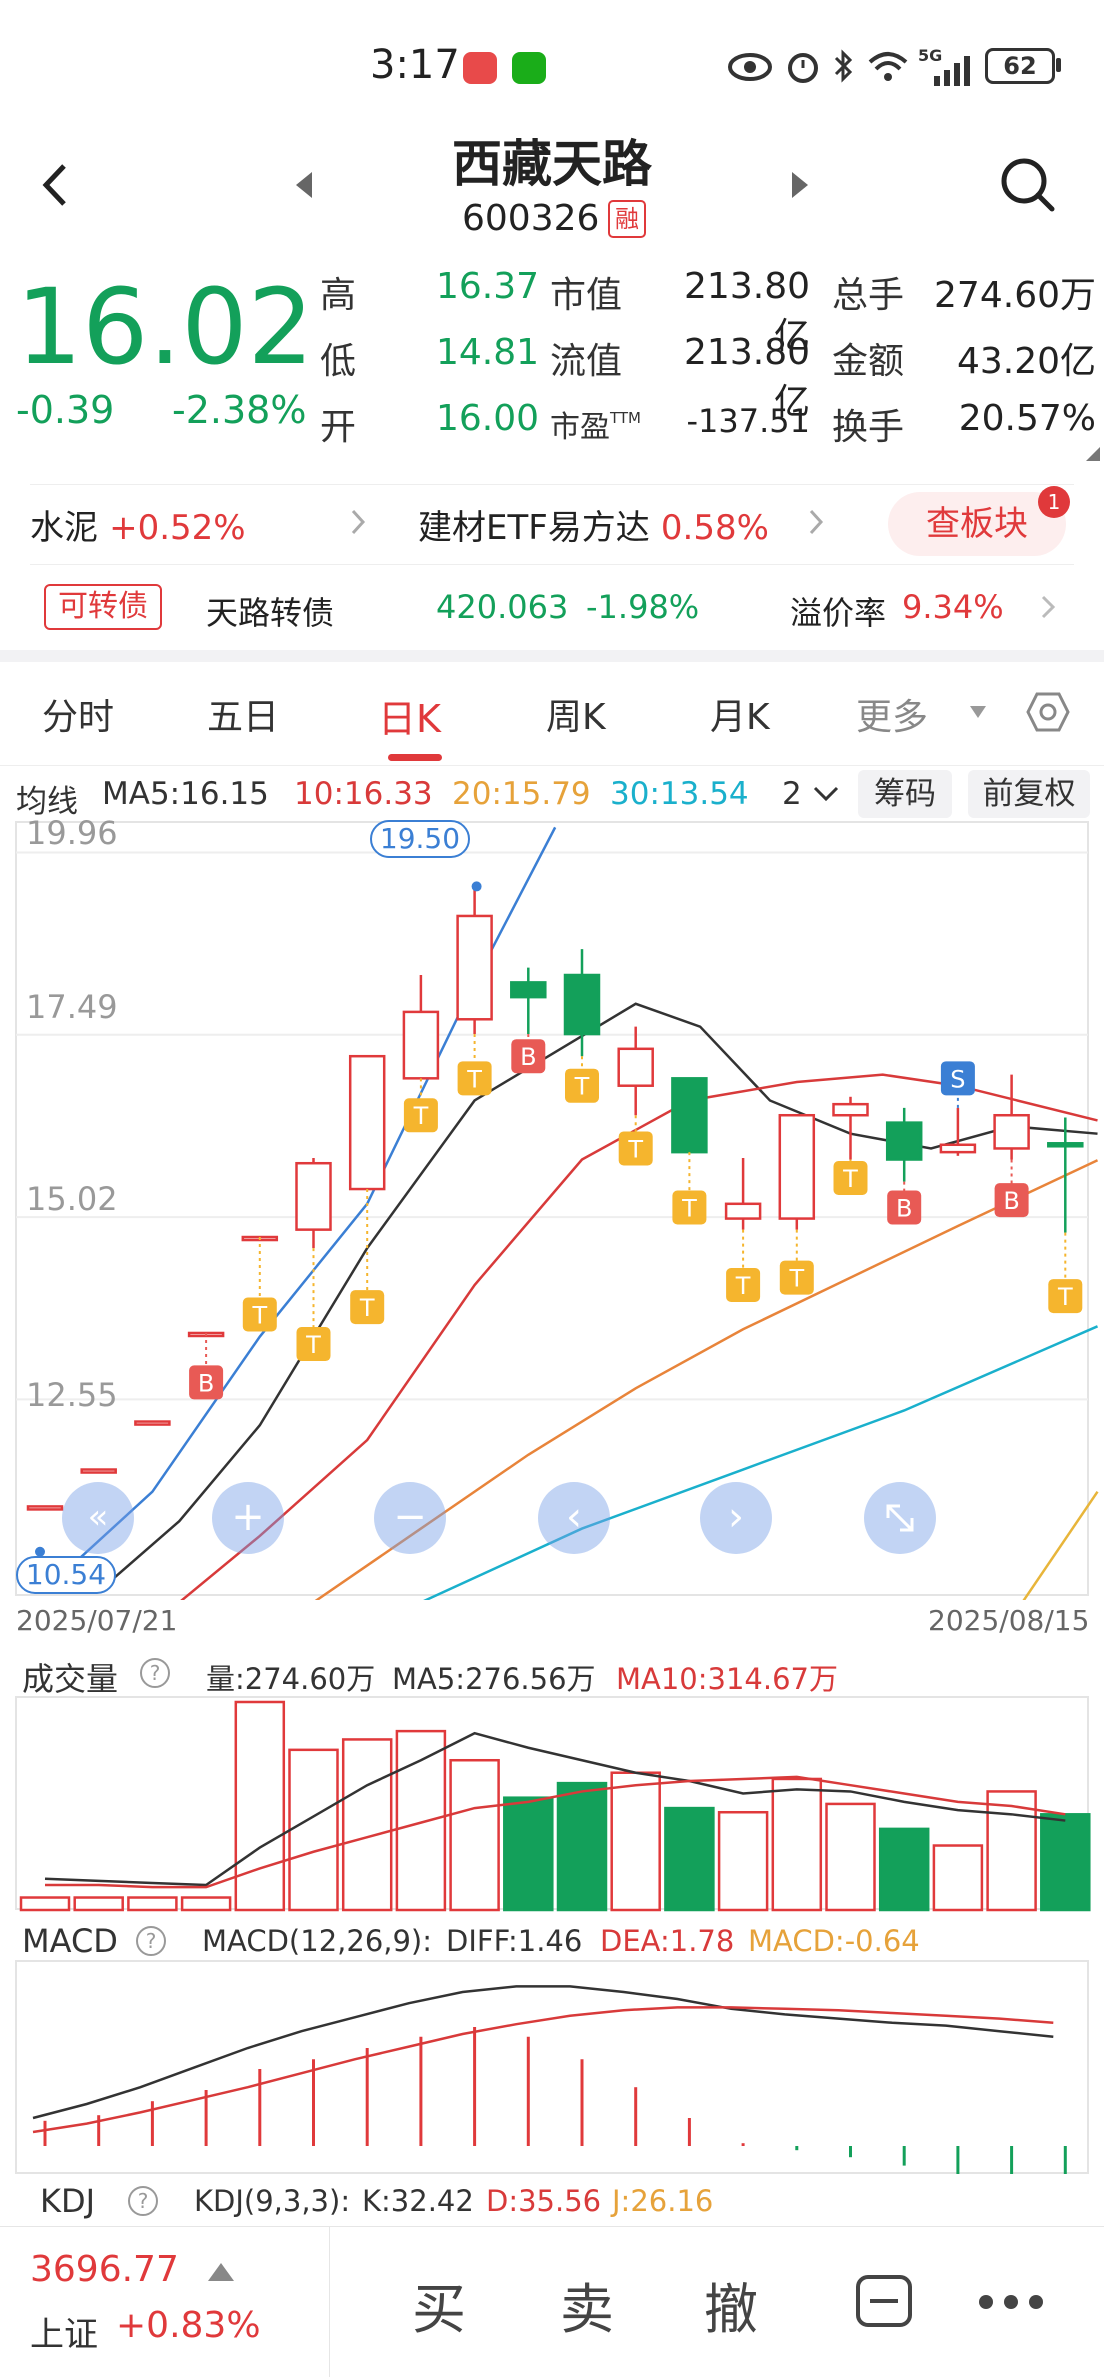  Describe the element at coordinates (98, 1518) in the screenshot. I see `scroll-fast-left-button: «` at that location.